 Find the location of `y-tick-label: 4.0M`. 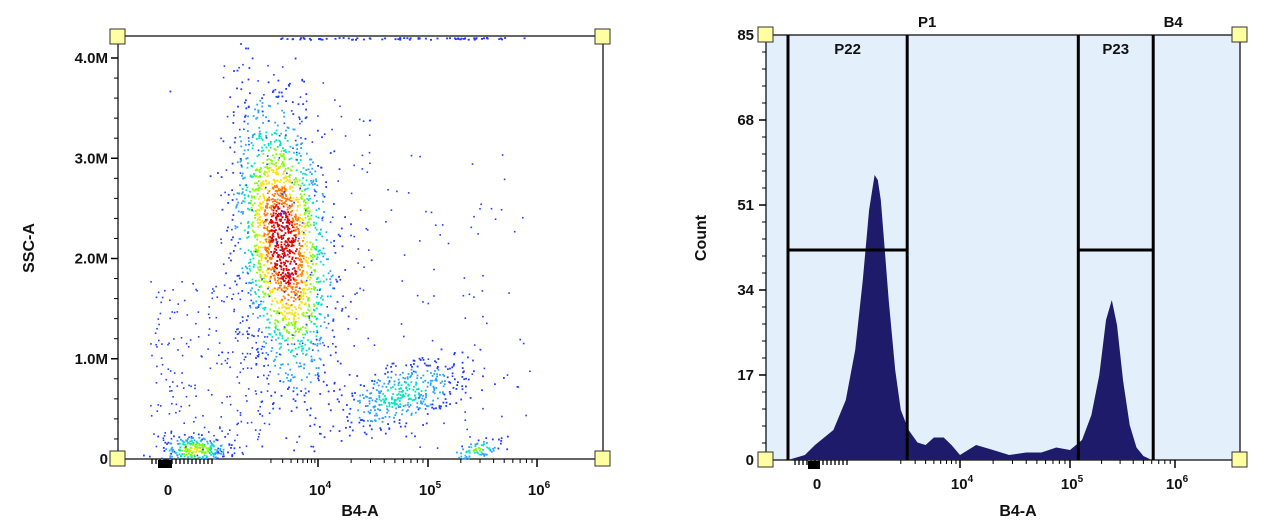

y-tick-label: 4.0M is located at coordinates (91, 58).